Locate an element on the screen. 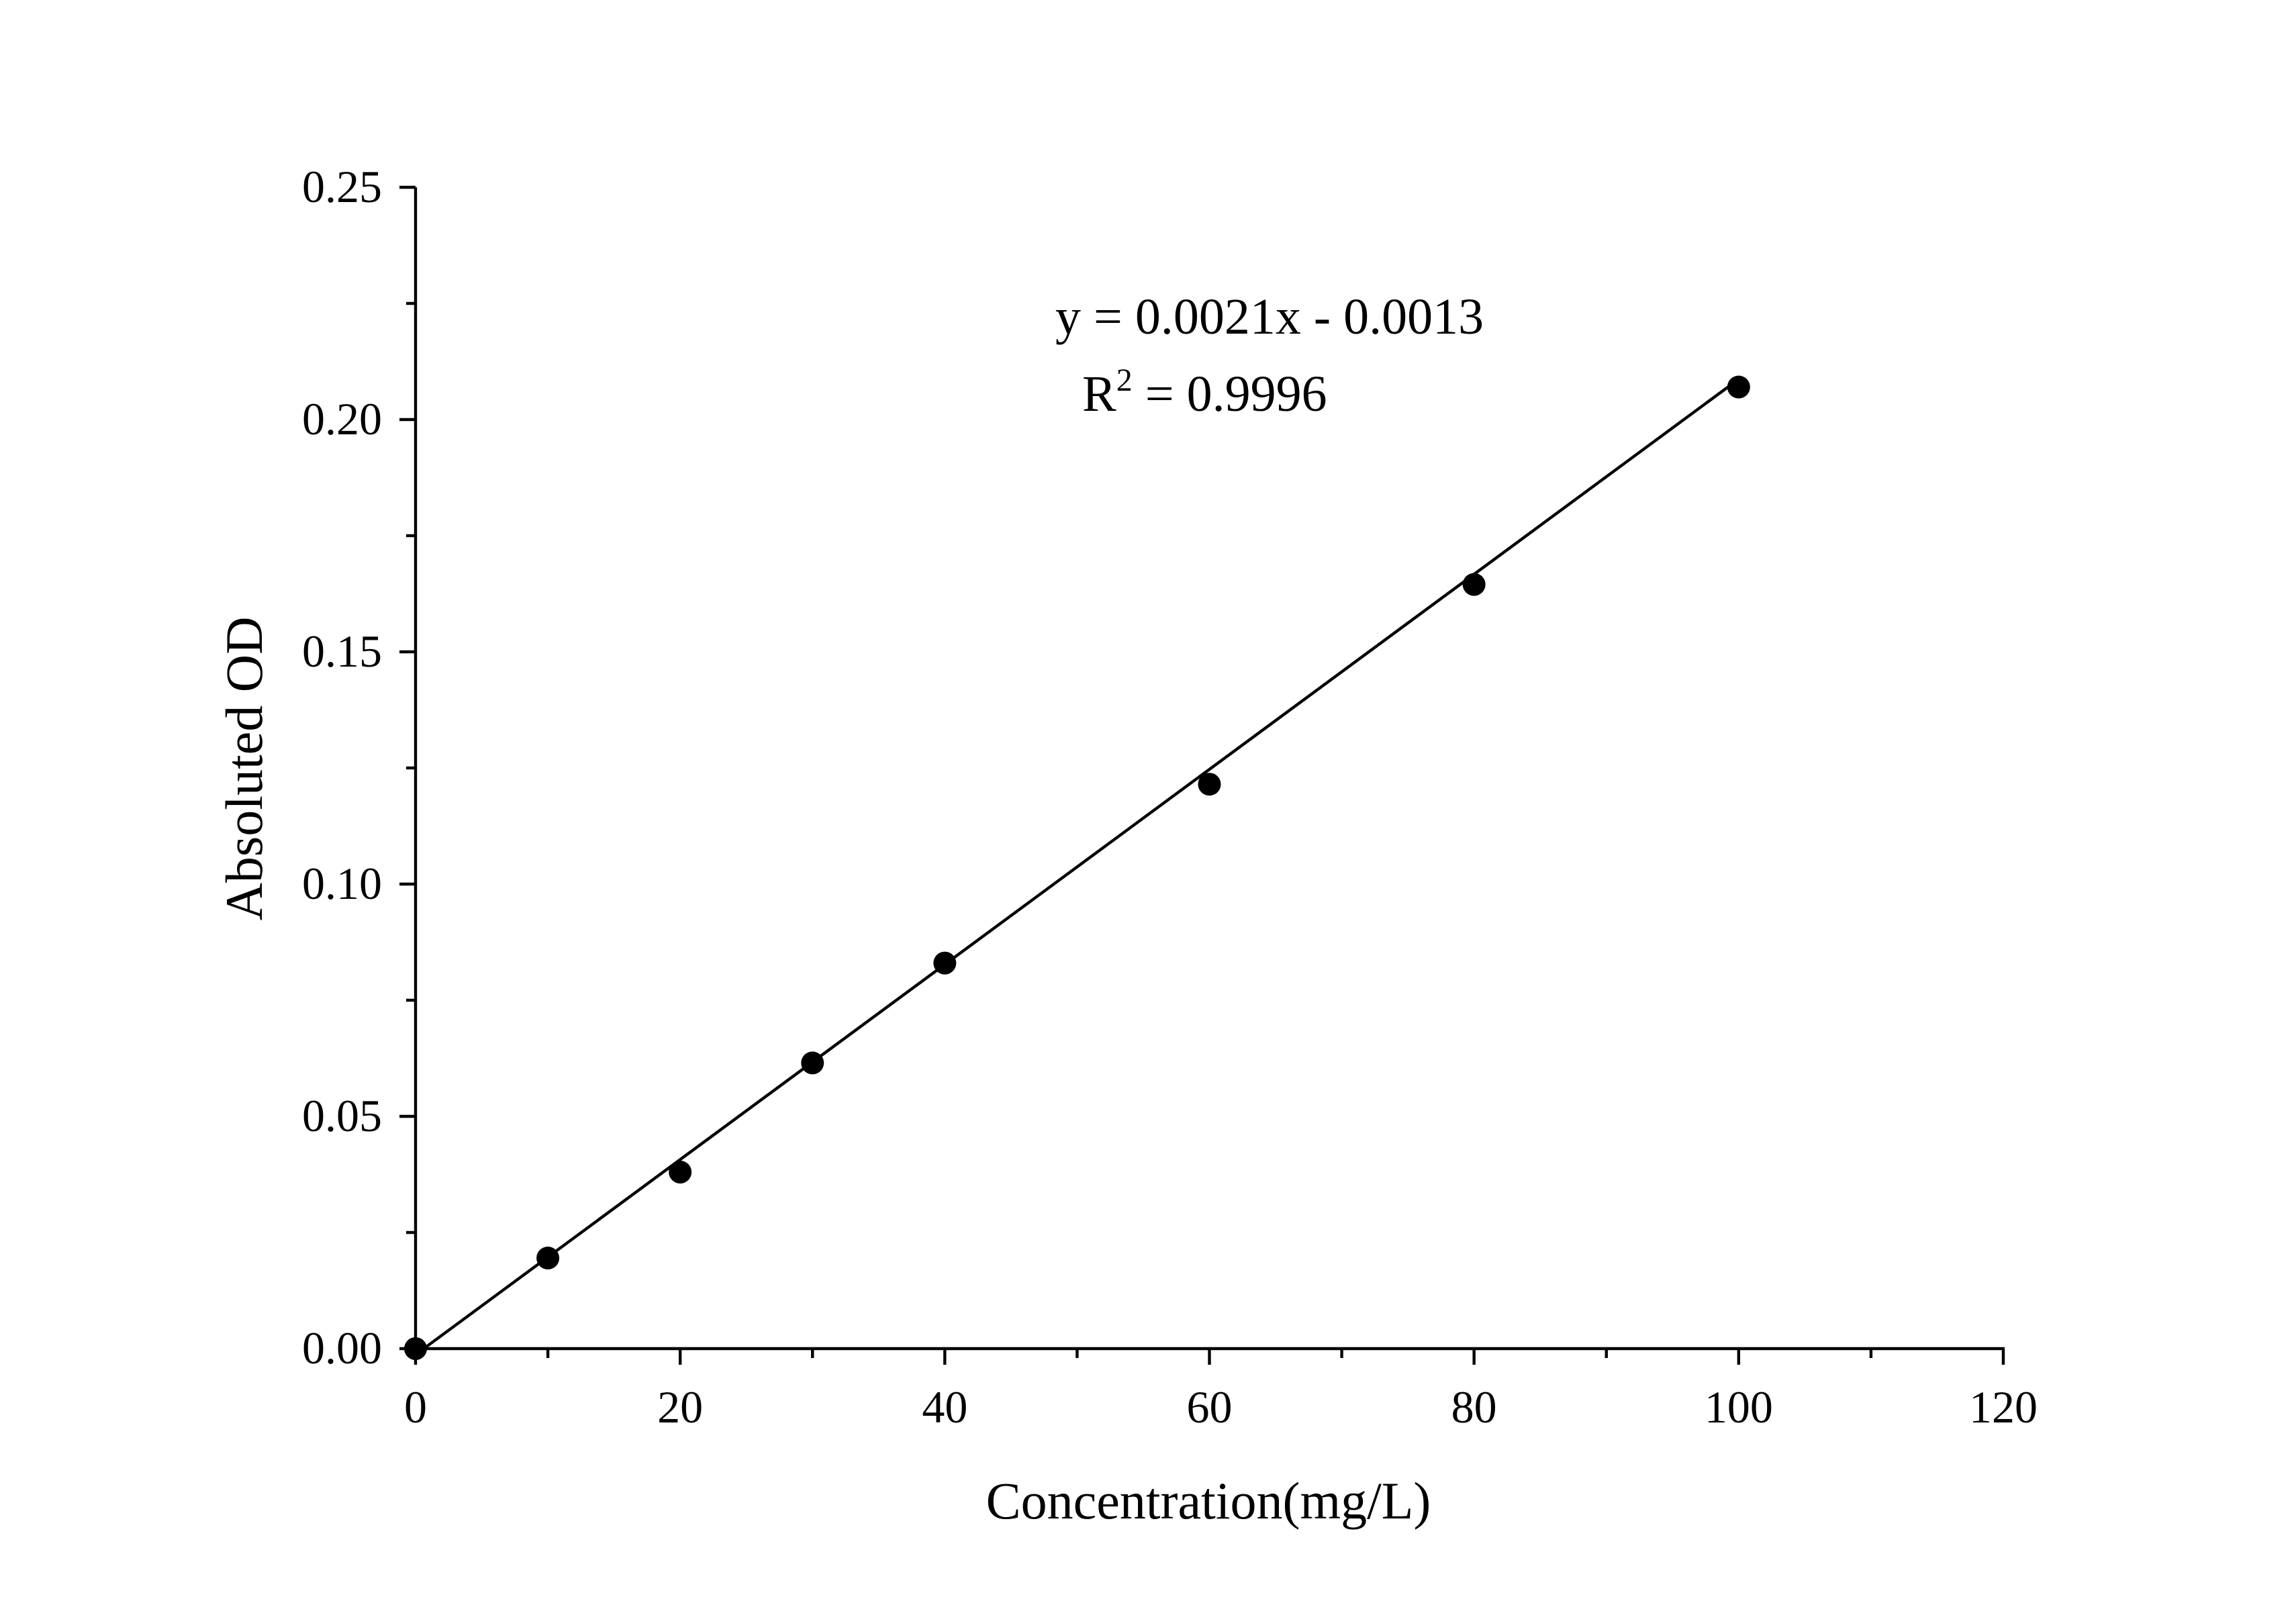 The height and width of the screenshot is (1597, 2296). x-tick-label: 100 is located at coordinates (1739, 1407).